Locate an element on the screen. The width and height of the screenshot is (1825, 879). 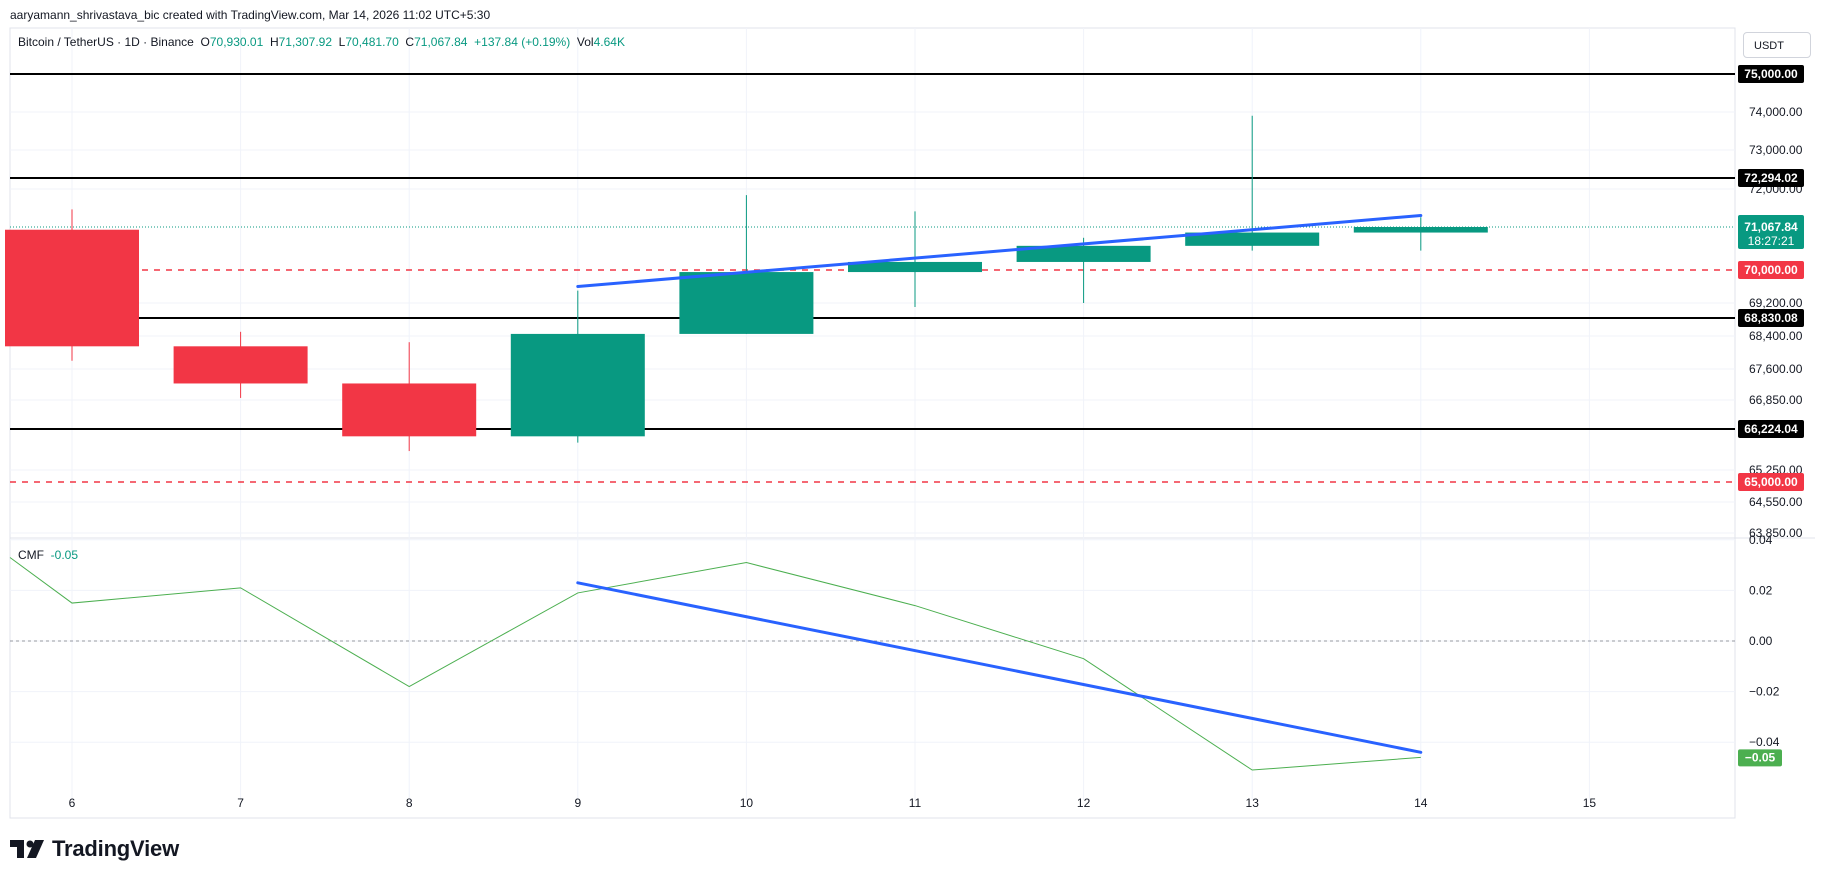
cmf-value-tag is located at coordinates (1760, 758).